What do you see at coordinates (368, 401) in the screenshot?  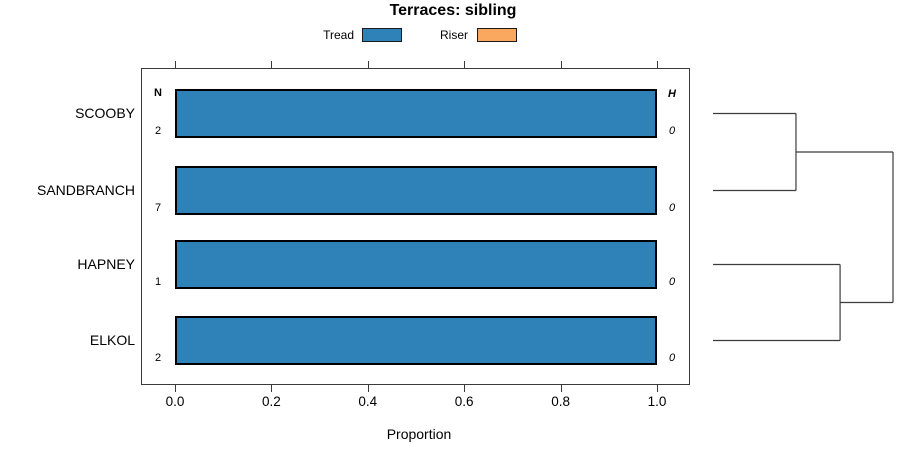 I see `x-tick-label: 0.4` at bounding box center [368, 401].